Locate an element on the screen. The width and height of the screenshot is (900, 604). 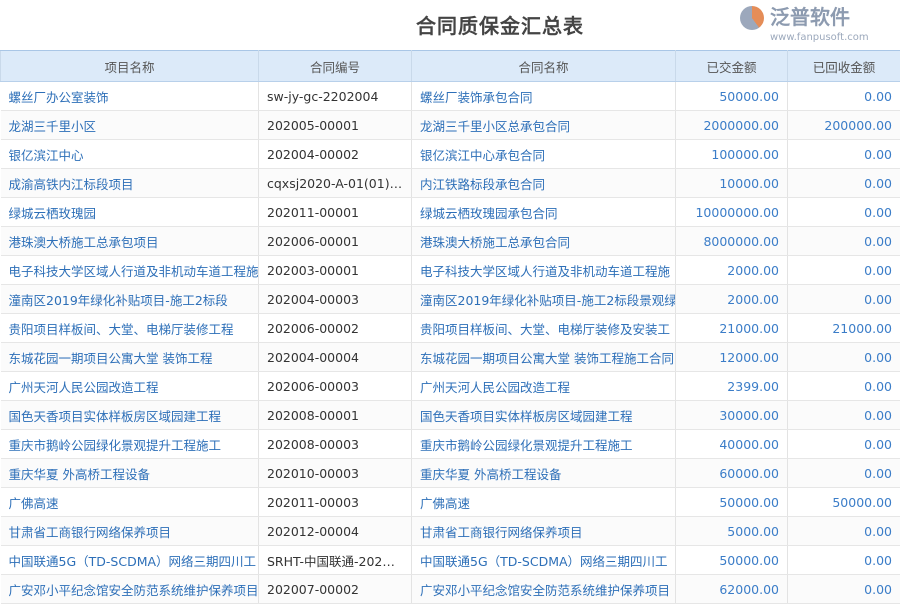
contract-name-cell: 广安邓小平纪念馆安全防范系统维护保养项目 is located at coordinates (544, 589).